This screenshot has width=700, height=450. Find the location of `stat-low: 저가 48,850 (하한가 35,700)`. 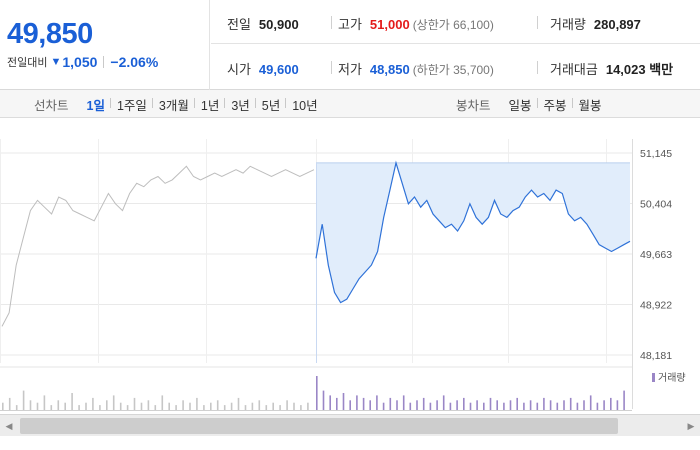

stat-low: 저가 48,850 (하한가 35,700) is located at coordinates (416, 68).